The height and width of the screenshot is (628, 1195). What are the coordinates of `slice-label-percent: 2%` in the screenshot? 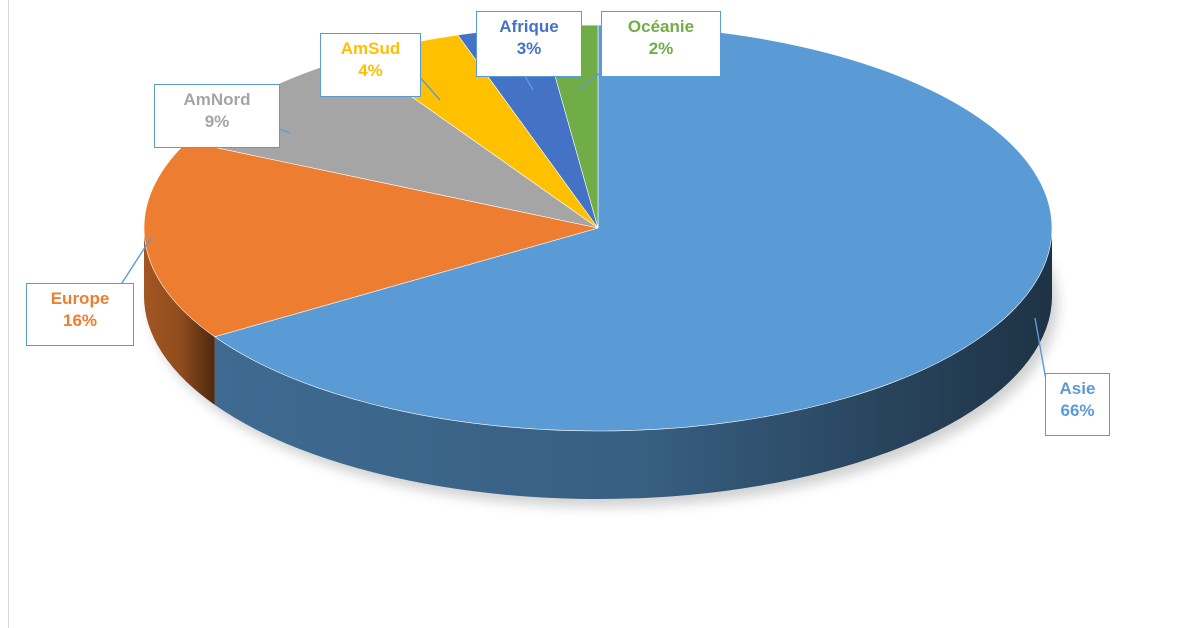 It's located at (661, 48).